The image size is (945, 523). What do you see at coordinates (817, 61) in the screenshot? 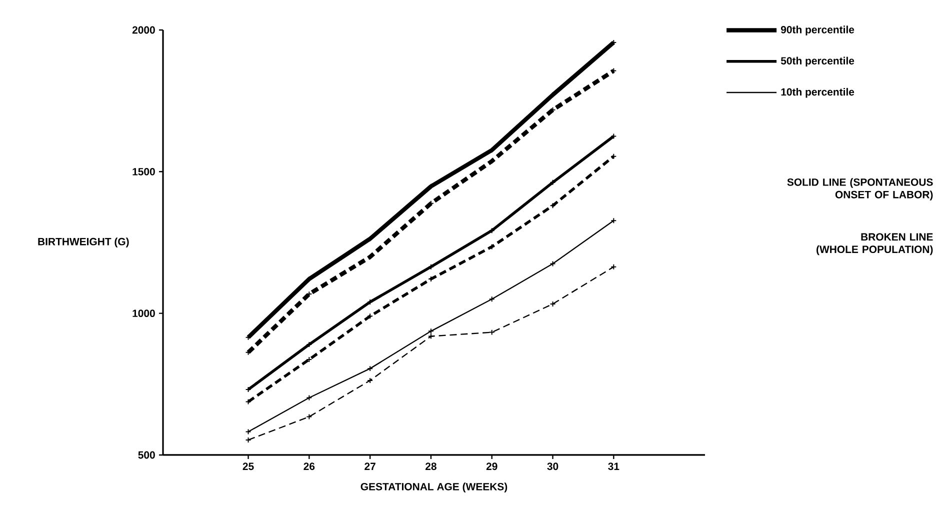
I see `legend-label: 50th percentile` at bounding box center [817, 61].